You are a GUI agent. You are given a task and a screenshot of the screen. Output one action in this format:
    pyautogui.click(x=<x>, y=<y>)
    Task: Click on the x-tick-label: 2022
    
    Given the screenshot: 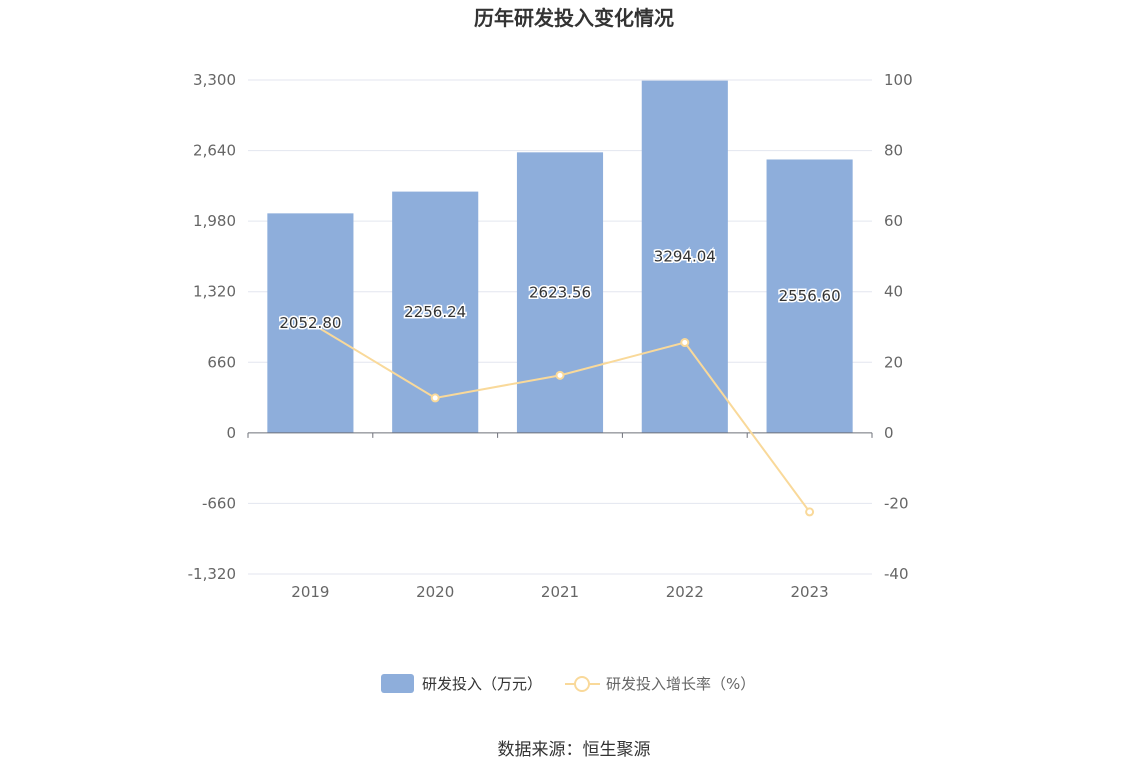 What is the action you would take?
    pyautogui.click(x=685, y=592)
    